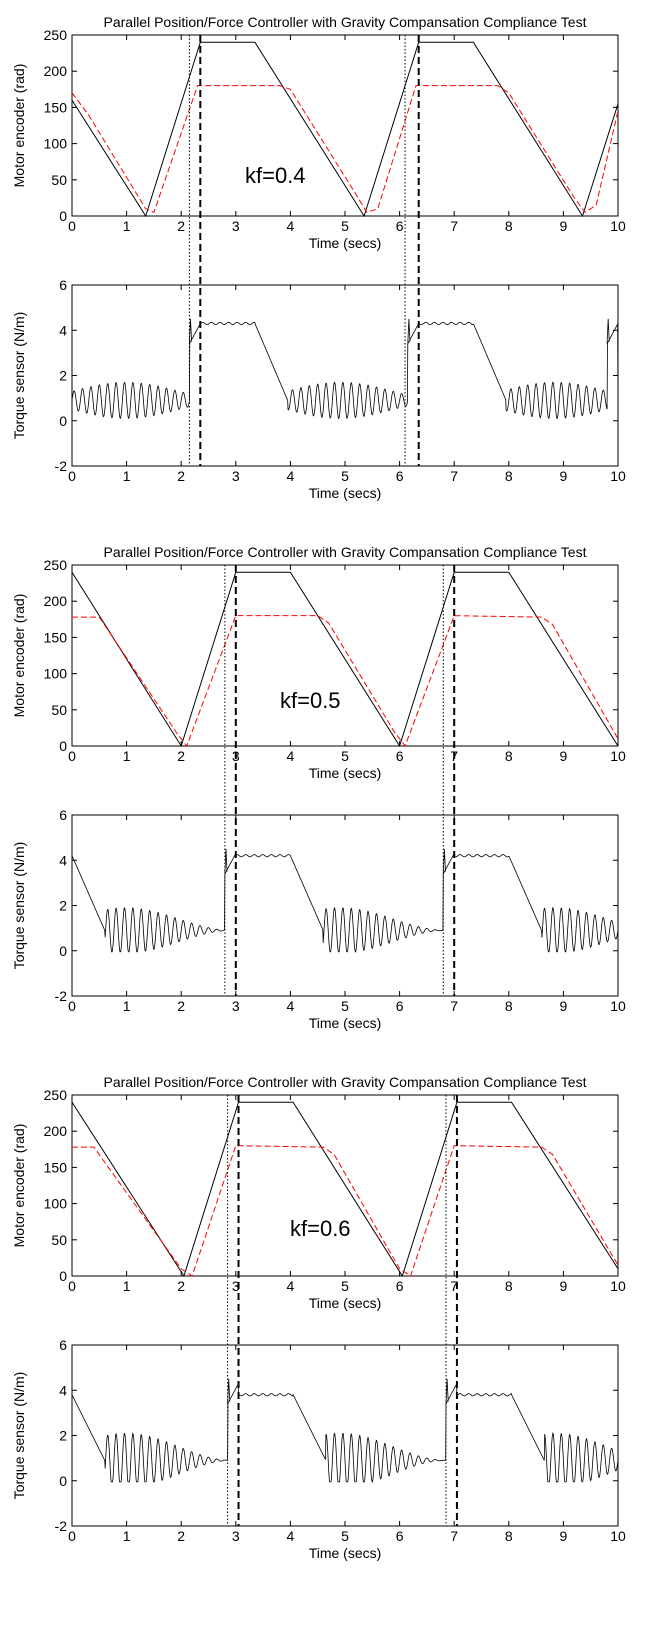 Image resolution: width=661 pixels, height=1650 pixels. I want to click on torque-ytick-label: -2, so click(61, 996).